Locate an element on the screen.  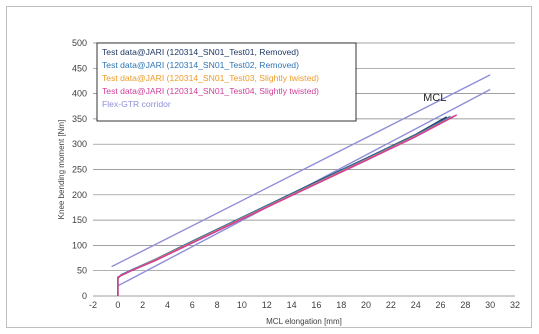
x-tick-label: 28 is located at coordinates (465, 305).